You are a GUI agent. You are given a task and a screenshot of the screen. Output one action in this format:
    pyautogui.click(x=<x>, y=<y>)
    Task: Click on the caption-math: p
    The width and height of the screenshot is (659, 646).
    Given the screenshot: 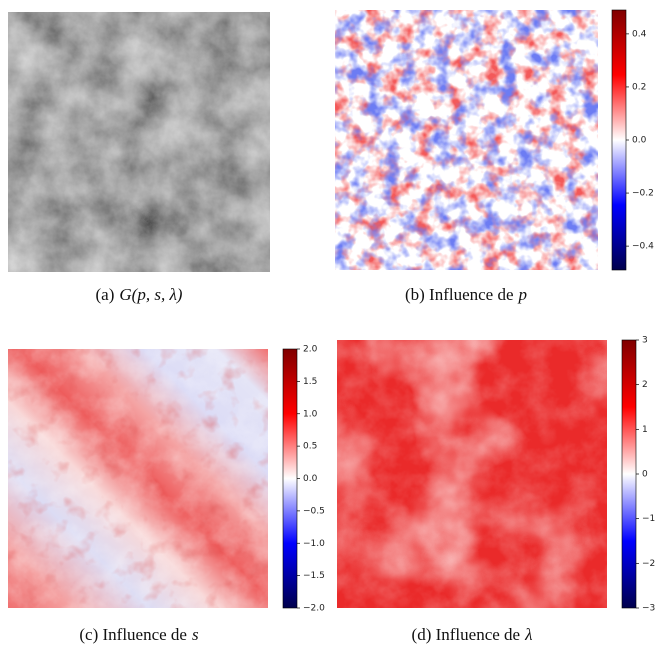 What is the action you would take?
    pyautogui.click(x=523, y=294)
    